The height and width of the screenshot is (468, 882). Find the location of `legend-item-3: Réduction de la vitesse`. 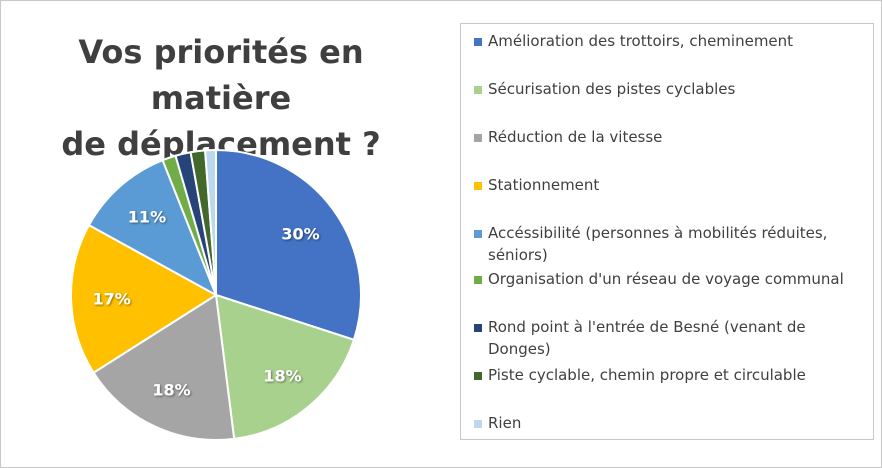

legend-item-3: Réduction de la vitesse is located at coordinates (669, 137).